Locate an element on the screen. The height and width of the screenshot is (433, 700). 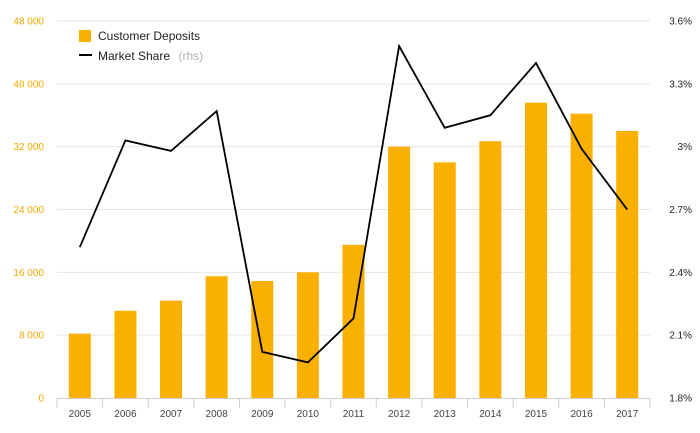
y-left-tick-label: 0 is located at coordinates (41, 399).